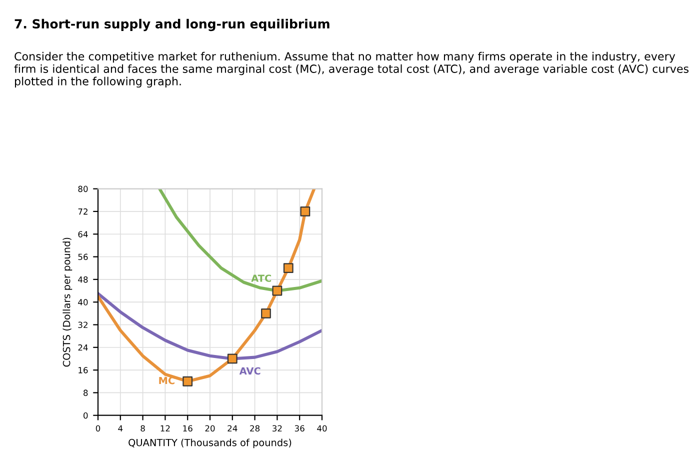 This screenshot has width=700, height=472. What do you see at coordinates (210, 428) in the screenshot?
I see `x-tick-label: 20` at bounding box center [210, 428].